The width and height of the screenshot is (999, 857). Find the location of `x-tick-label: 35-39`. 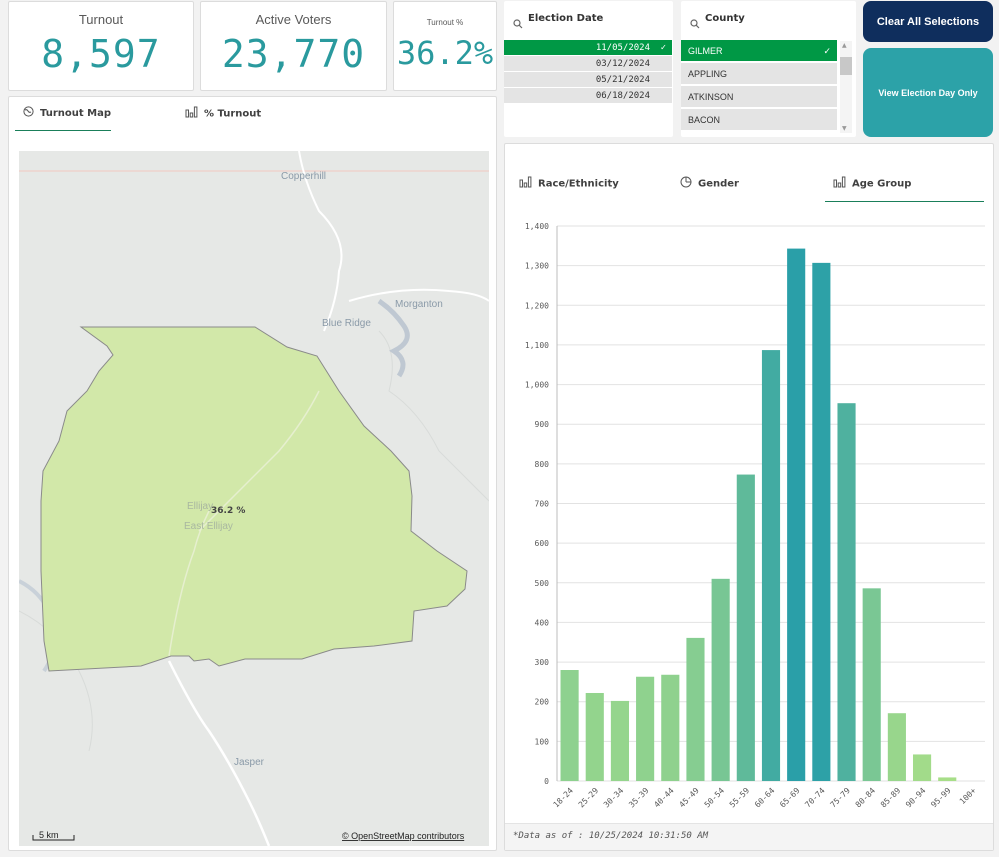

x-tick-label: 35-39 is located at coordinates (639, 798).